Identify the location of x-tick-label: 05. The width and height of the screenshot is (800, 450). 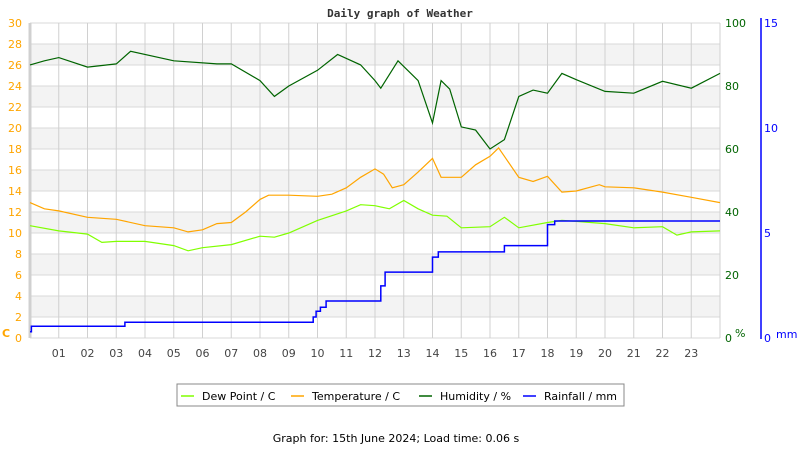
(174, 353).